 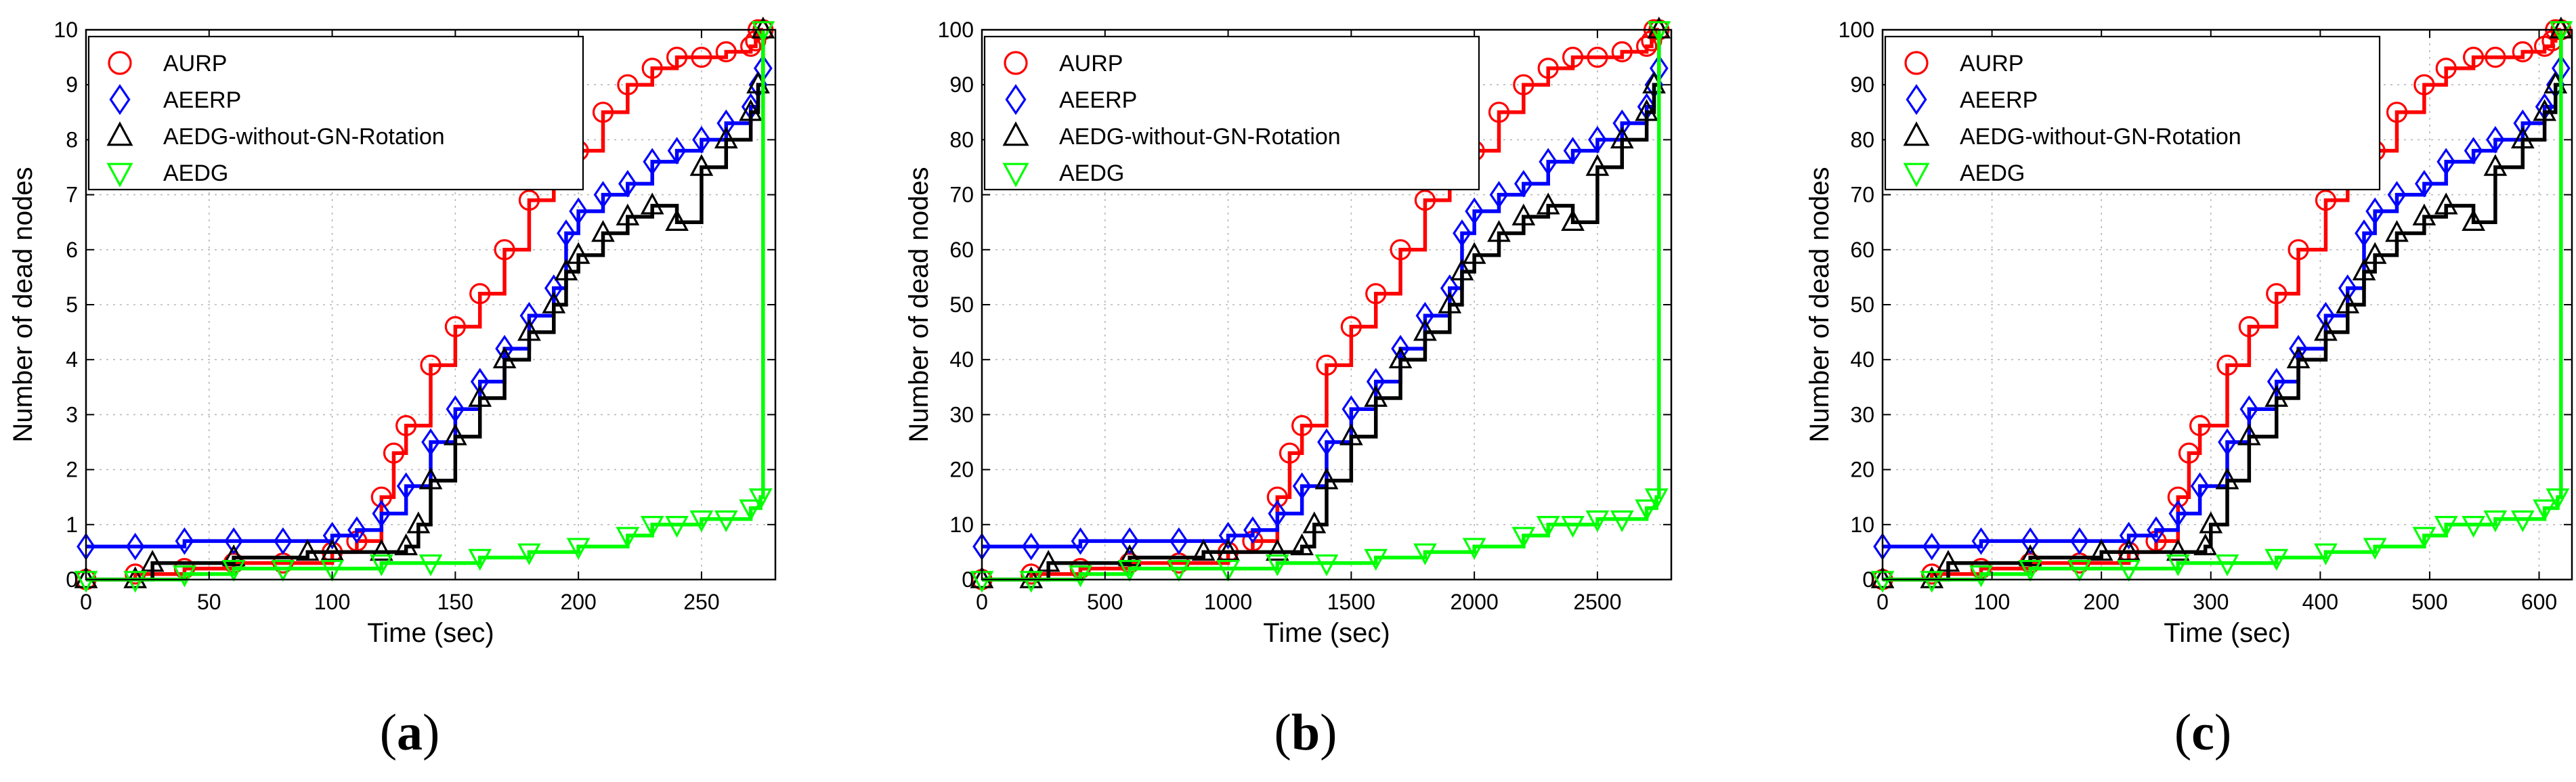 What do you see at coordinates (1328, 732) in the screenshot?
I see `panel-label-paren-close: )` at bounding box center [1328, 732].